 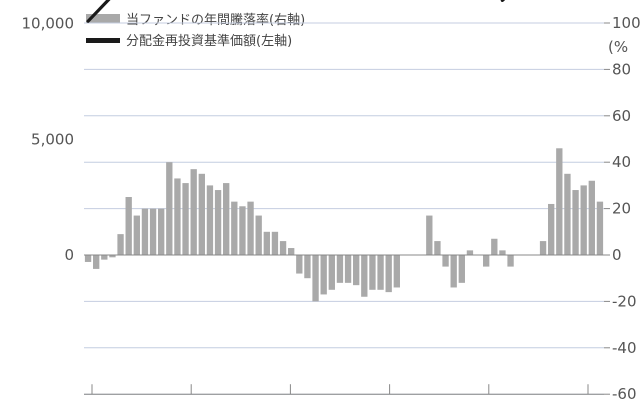 What do you see at coordinates (626, 23) in the screenshot?
I see `right-axis-tick-label: 100` at bounding box center [626, 23].